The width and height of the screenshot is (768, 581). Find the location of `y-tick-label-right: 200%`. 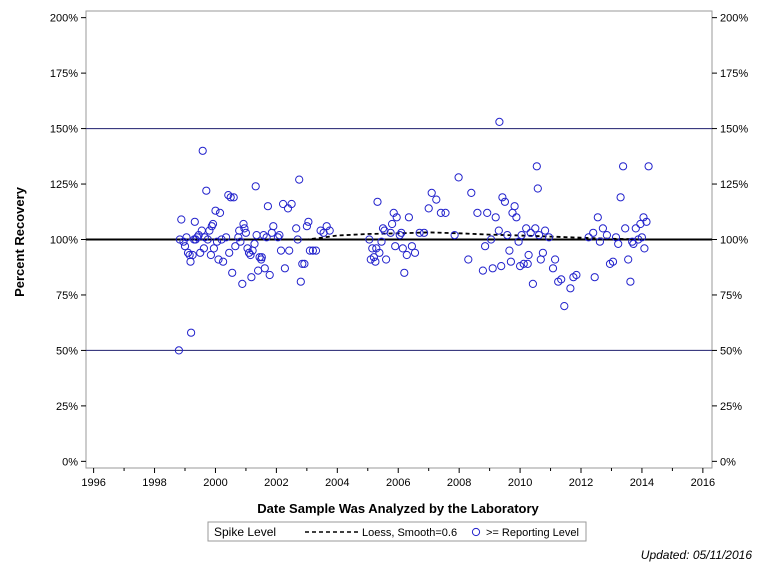

y-tick-label-right: 200% is located at coordinates (734, 19).